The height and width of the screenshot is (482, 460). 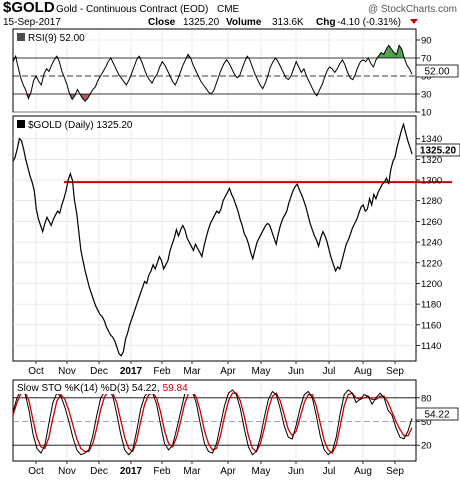 I want to click on volume-label: Volume, so click(x=244, y=22).